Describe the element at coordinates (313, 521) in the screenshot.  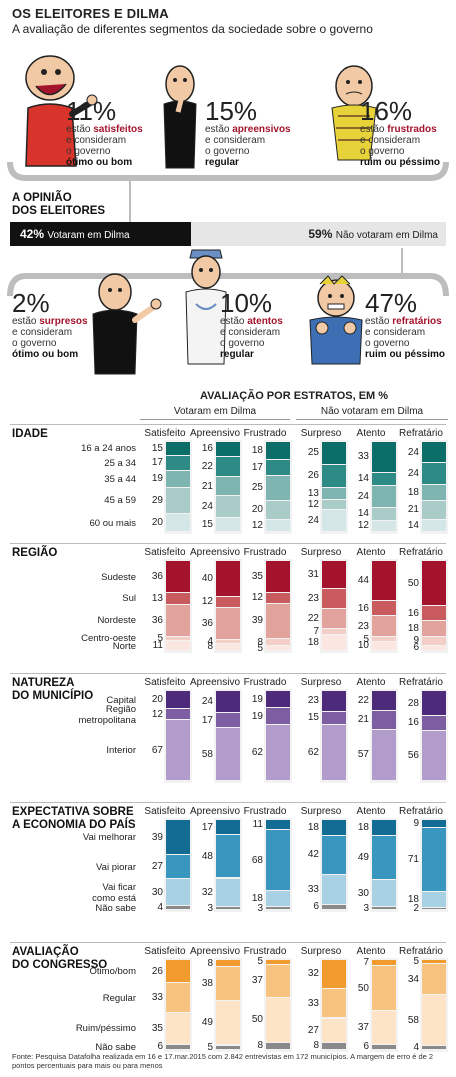
I see `data-label: 24` at that location.